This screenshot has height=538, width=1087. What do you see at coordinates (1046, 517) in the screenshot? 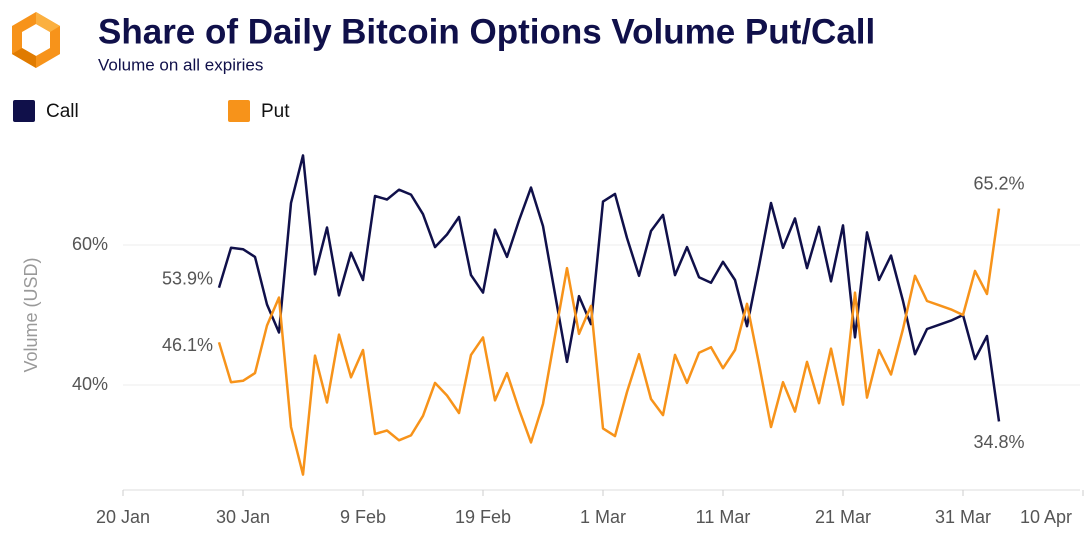
I see `x-tick-label: 10 Apr` at bounding box center [1046, 517].